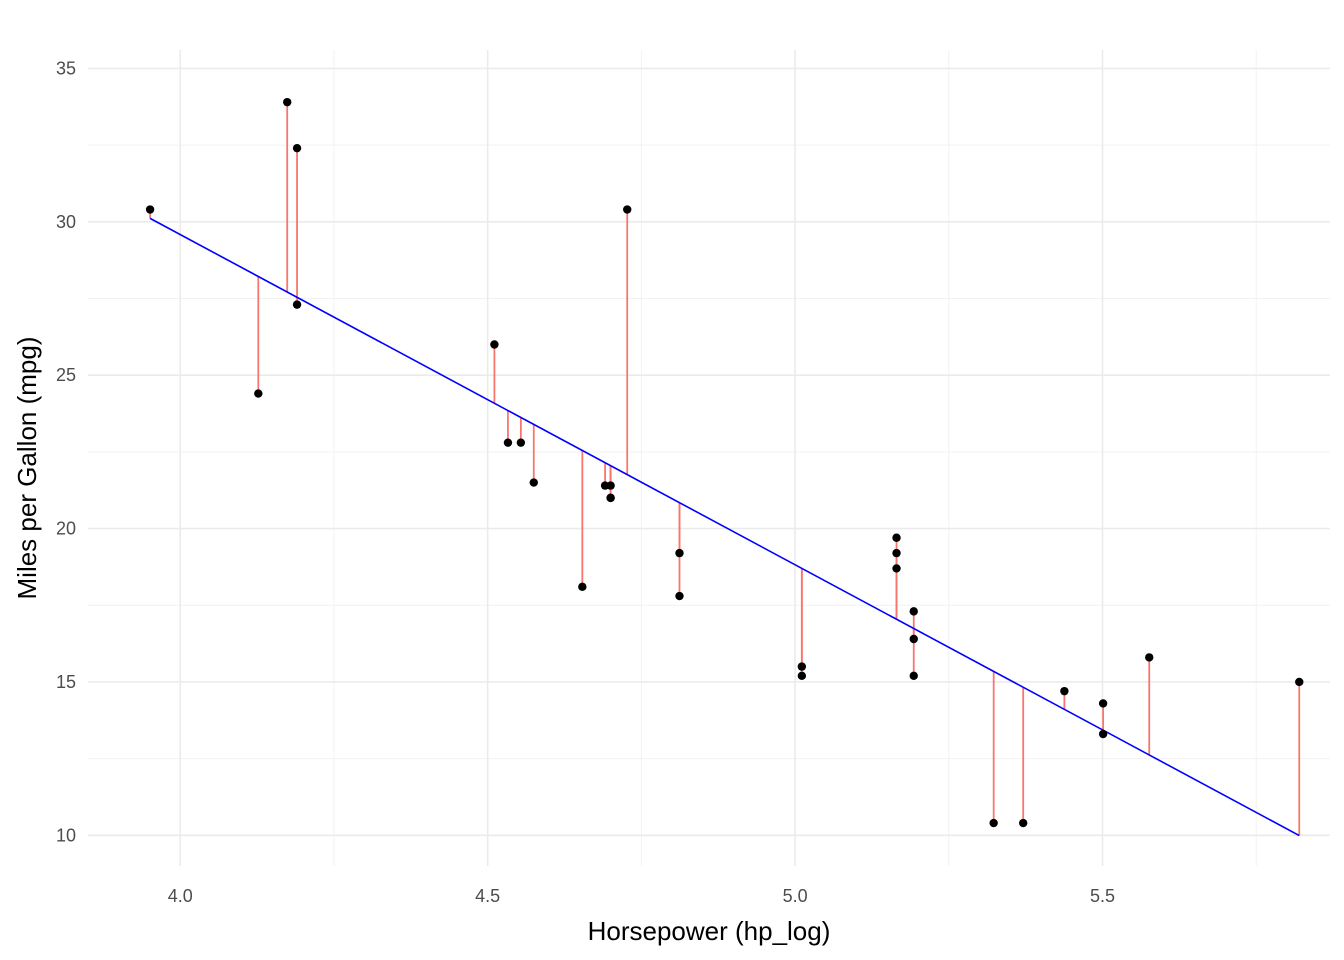 The width and height of the screenshot is (1344, 960). What do you see at coordinates (180, 896) in the screenshot?
I see `x-tick-label: 4.0` at bounding box center [180, 896].